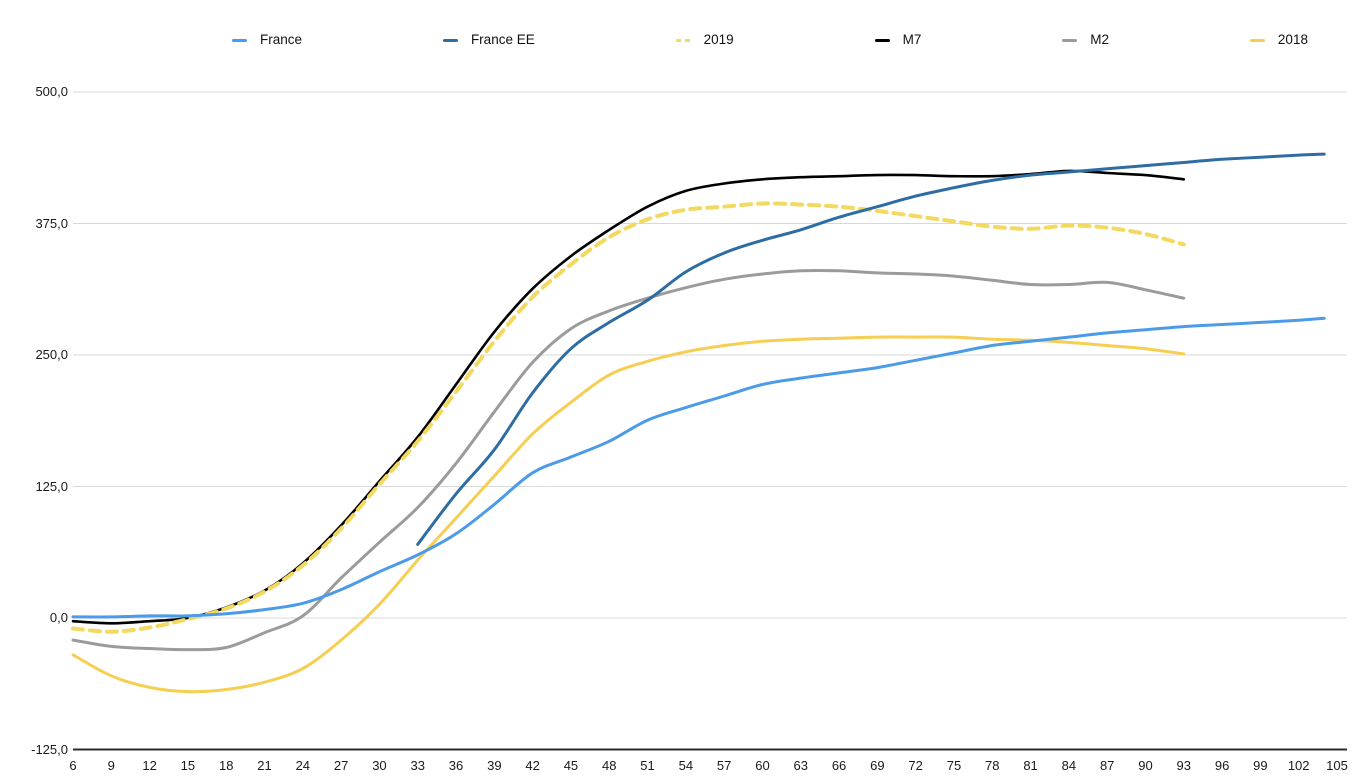 The height and width of the screenshot is (784, 1360). I want to click on x-tick-label: 45, so click(571, 765).